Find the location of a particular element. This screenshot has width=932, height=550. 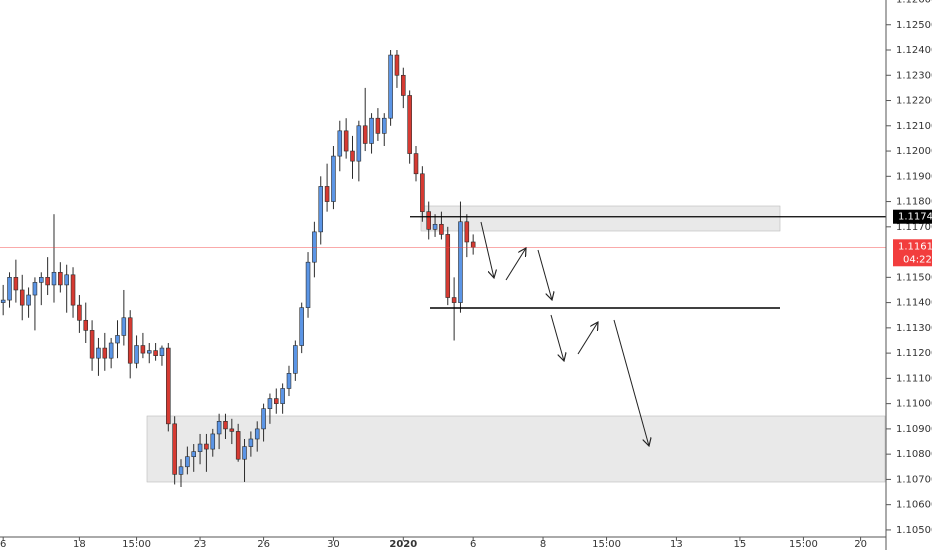

last-price-label: 1.11619 is located at coordinates (915, 246).